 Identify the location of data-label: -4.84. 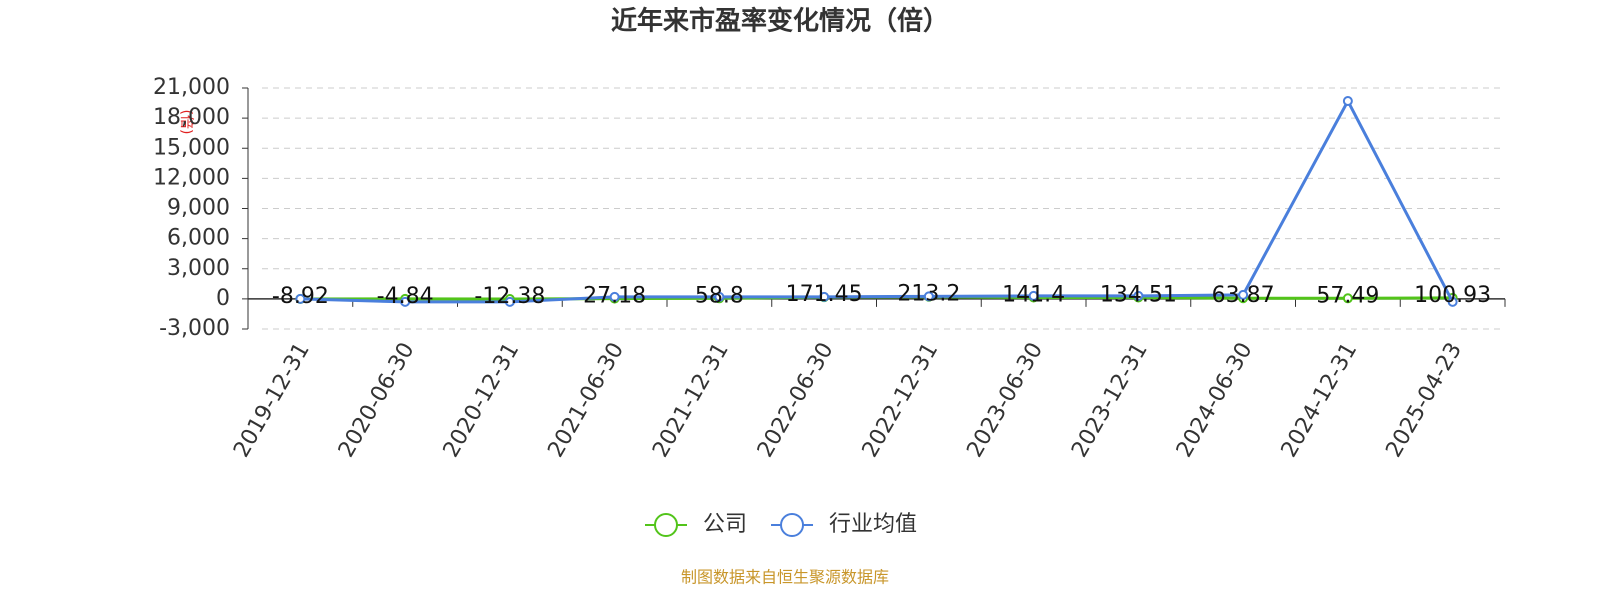
(405, 296).